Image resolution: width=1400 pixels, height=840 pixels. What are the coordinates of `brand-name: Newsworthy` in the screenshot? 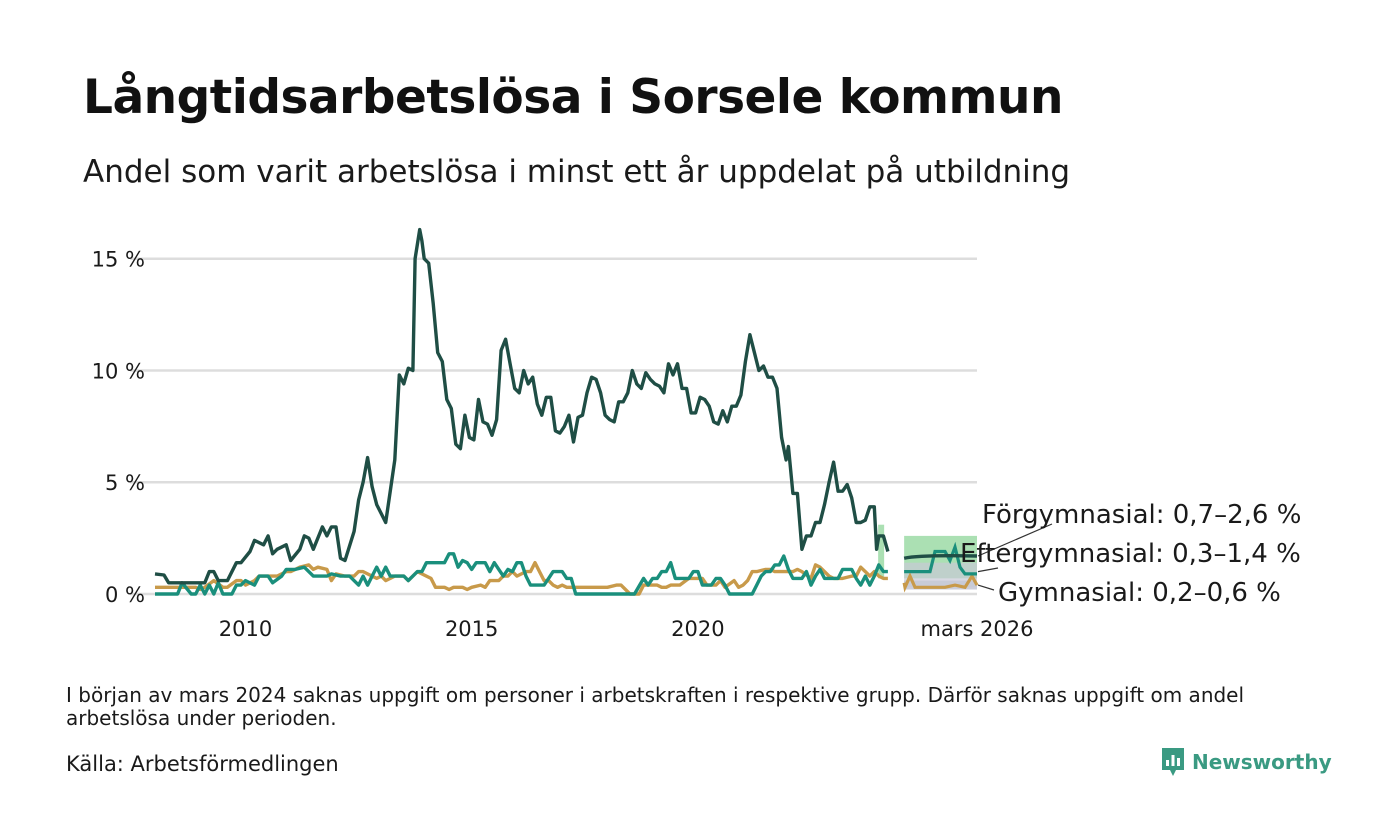 It's located at (1262, 762).